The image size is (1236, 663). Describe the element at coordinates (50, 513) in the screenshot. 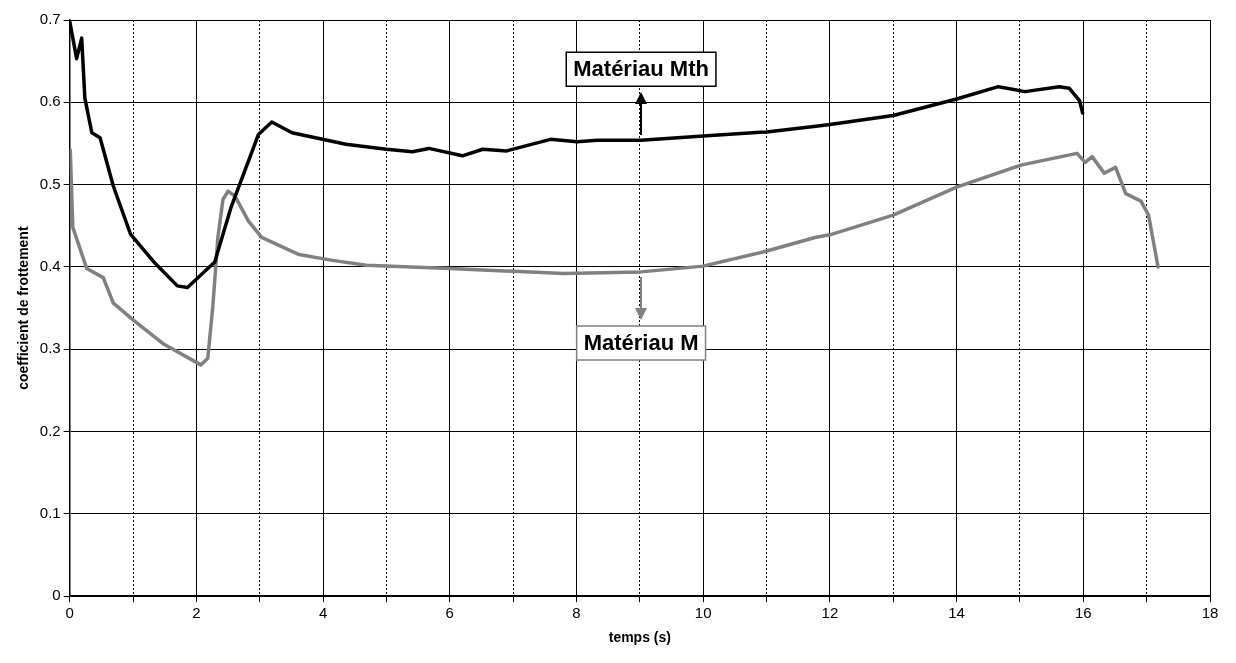

I see `y-tick-label: 0.1` at that location.